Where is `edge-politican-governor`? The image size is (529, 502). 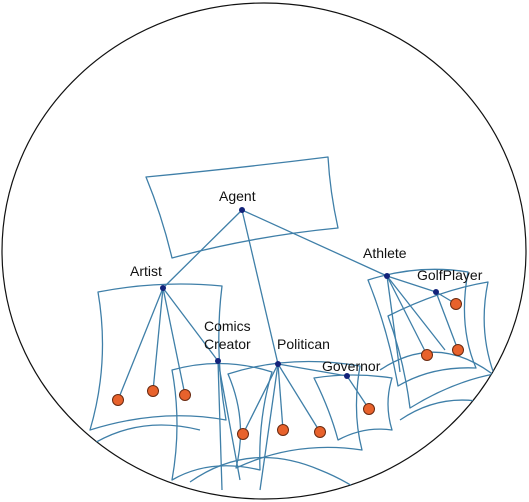
edge-politican-governor is located at coordinates (312, 370).